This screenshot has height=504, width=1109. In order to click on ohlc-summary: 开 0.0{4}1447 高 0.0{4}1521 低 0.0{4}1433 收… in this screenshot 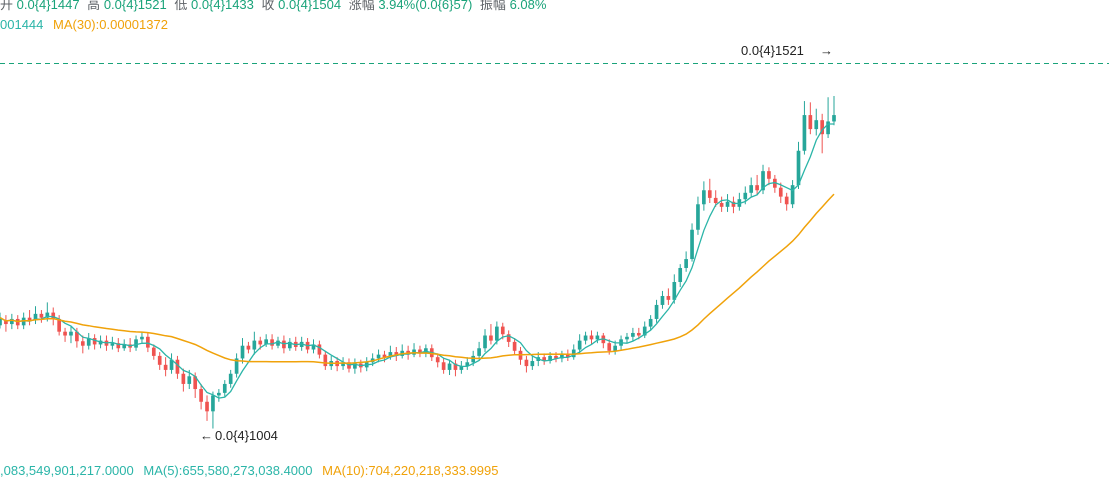, I will do `click(273, 6)`.